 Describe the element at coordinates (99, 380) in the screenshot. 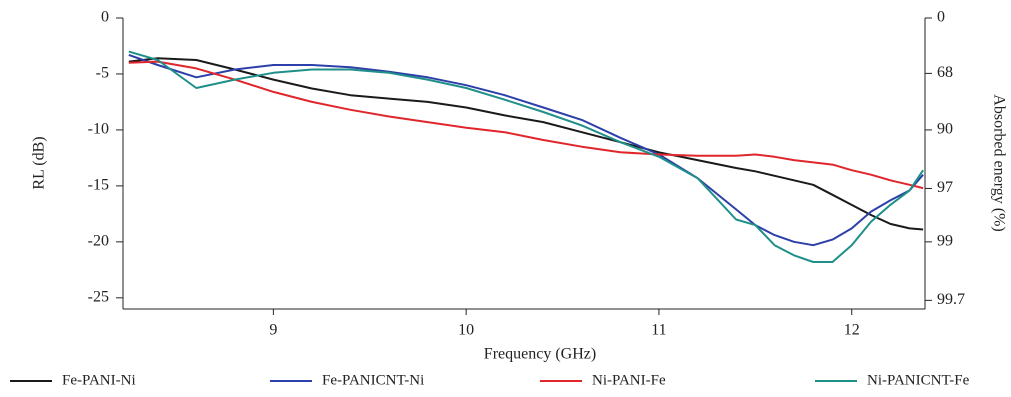

I see `legend-label: Fe-PANI-Ni` at that location.